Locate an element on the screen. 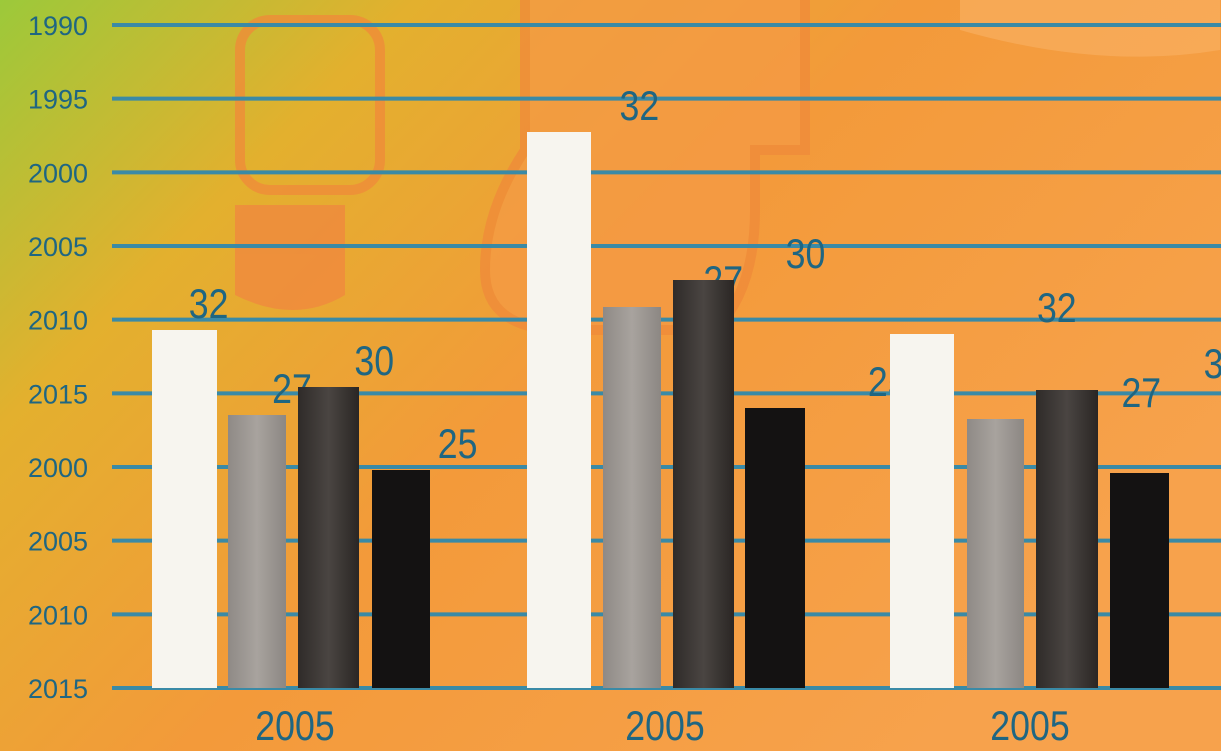 The image size is (1221, 751). bar-label: 27 is located at coordinates (1141, 393).